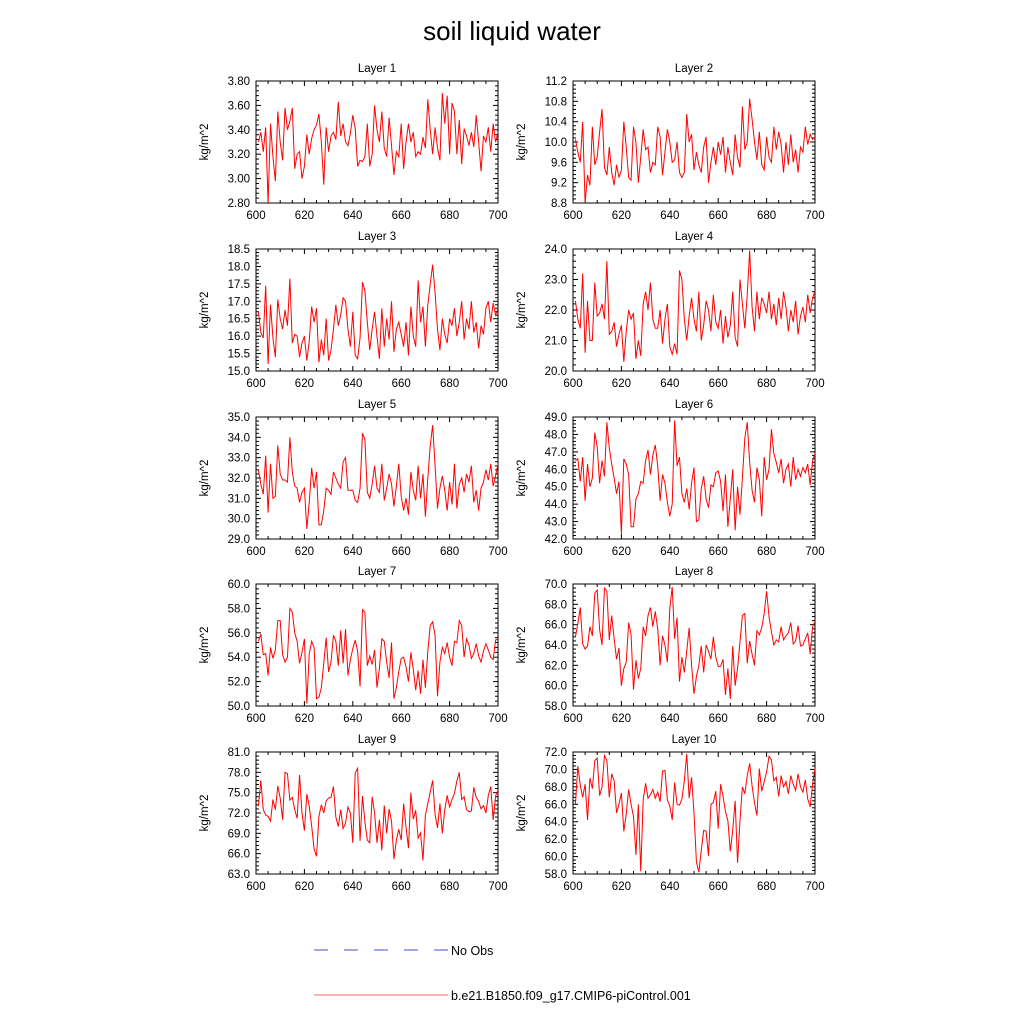 The width and height of the screenshot is (1024, 1024). Describe the element at coordinates (239, 155) in the screenshot. I see `y-tick-label: 3.20` at that location.